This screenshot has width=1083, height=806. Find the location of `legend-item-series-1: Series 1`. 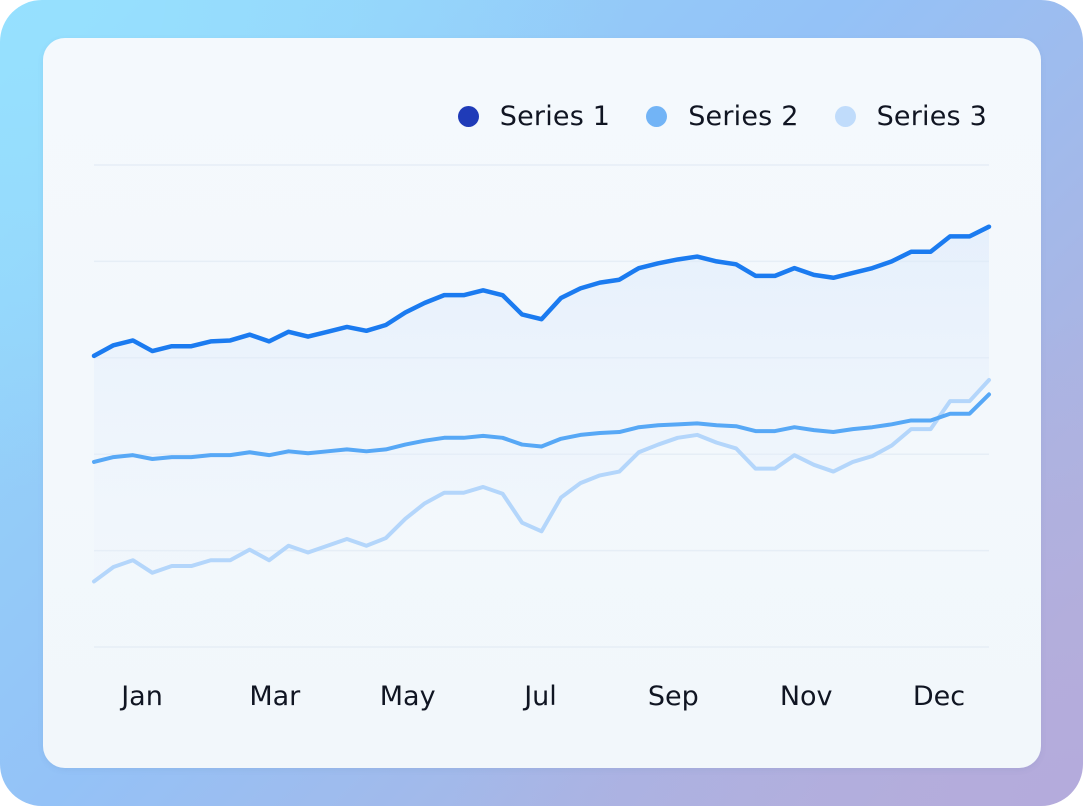

legend-item-series-1: Series 1 is located at coordinates (534, 116).